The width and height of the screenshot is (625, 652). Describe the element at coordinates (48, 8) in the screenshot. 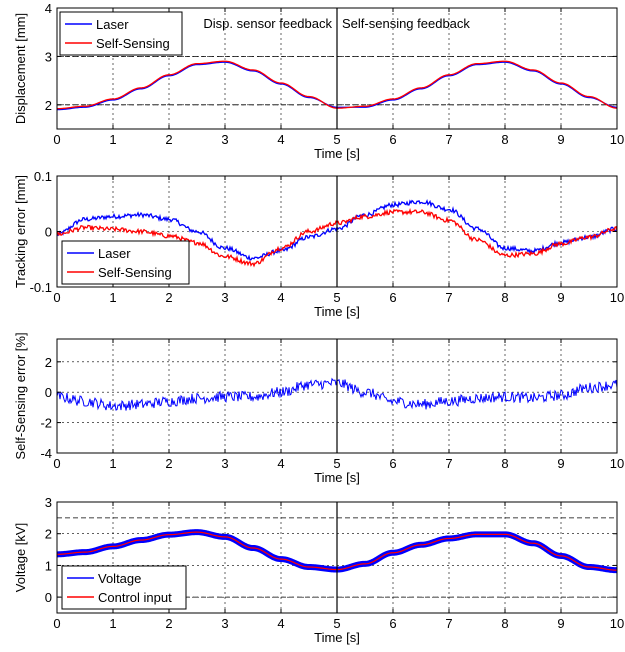

I see `y-tick-label: 4` at that location.